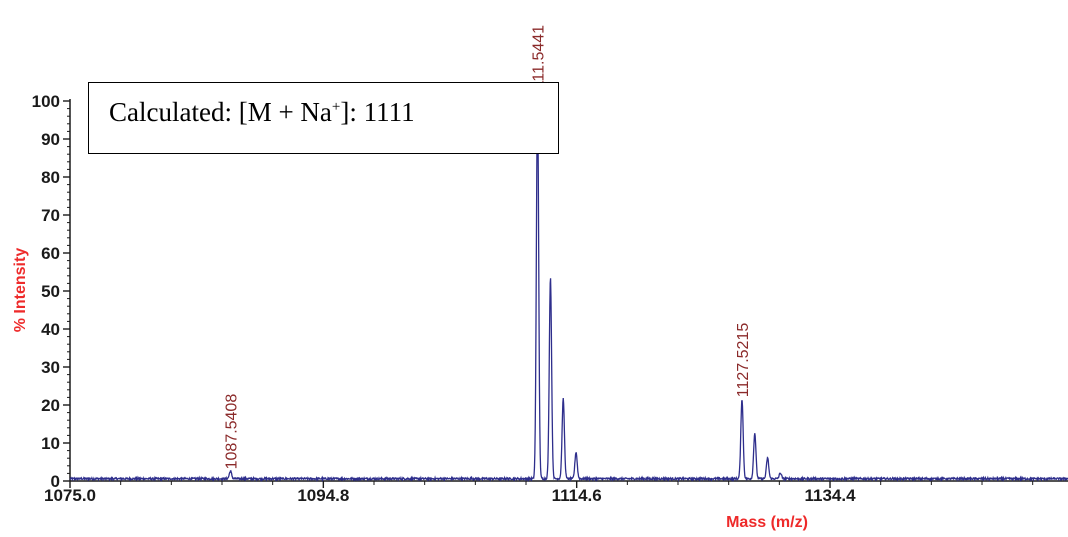 The height and width of the screenshot is (537, 1068). What do you see at coordinates (50, 253) in the screenshot?
I see `y-tick-label: 60` at bounding box center [50, 253].